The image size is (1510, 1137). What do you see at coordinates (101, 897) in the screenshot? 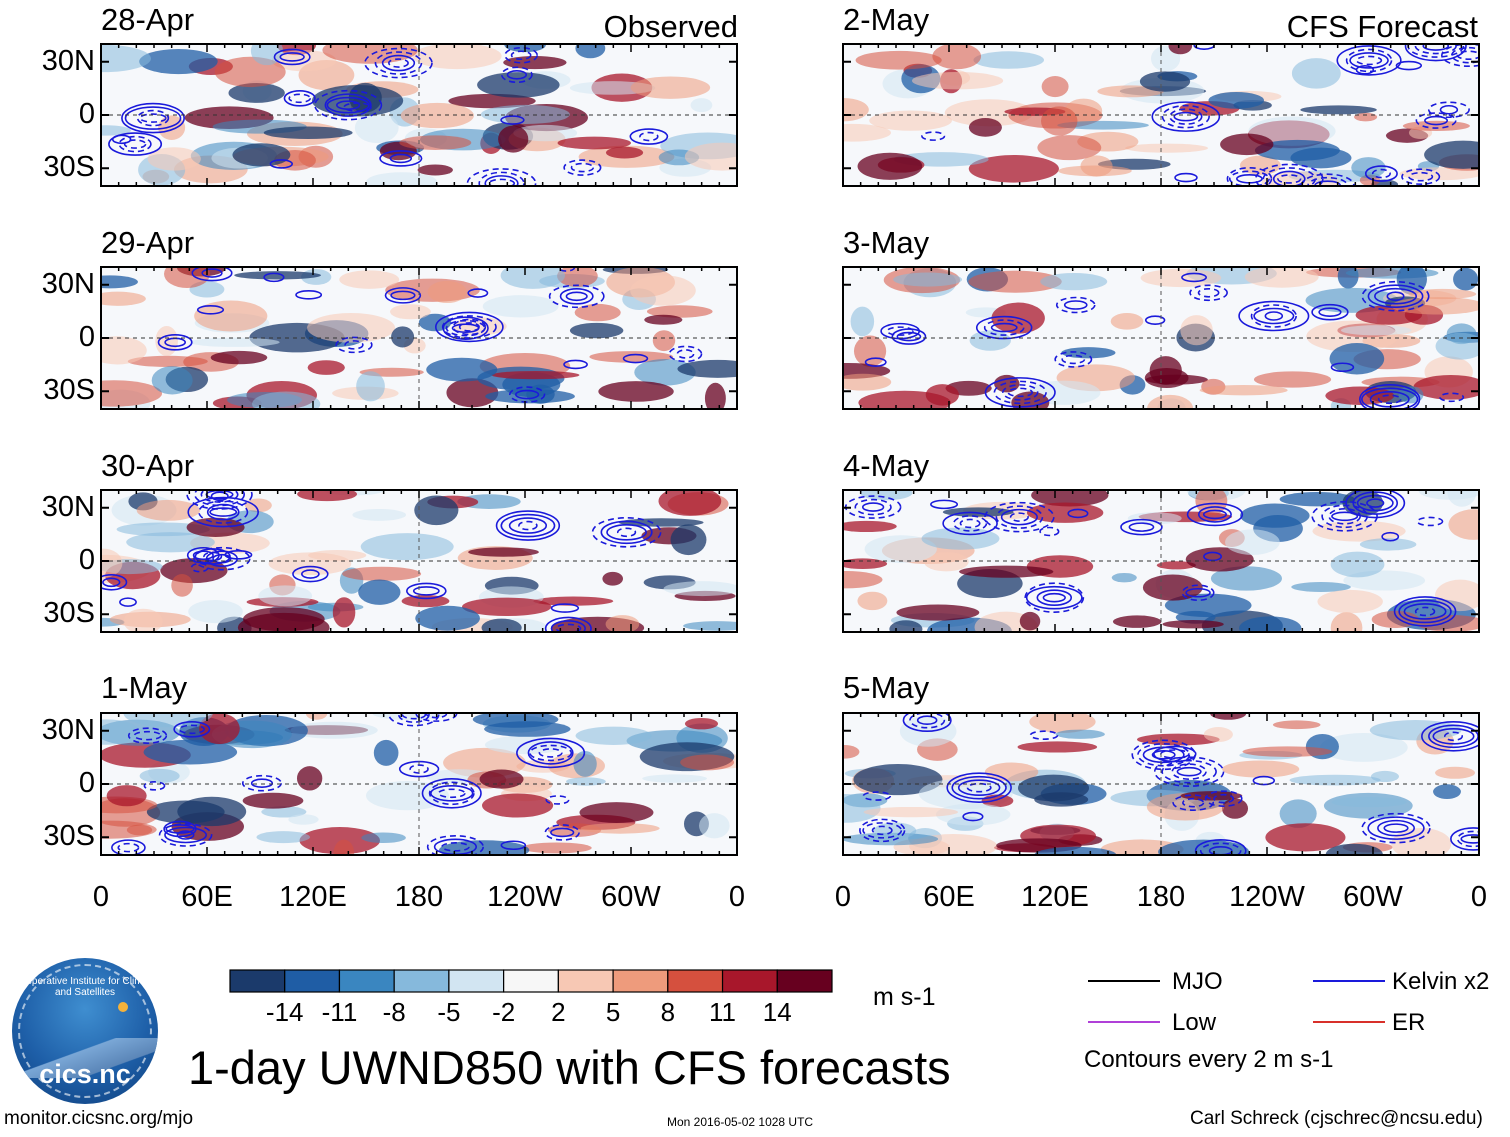
I see `x-tick-label: 0` at bounding box center [101, 897].